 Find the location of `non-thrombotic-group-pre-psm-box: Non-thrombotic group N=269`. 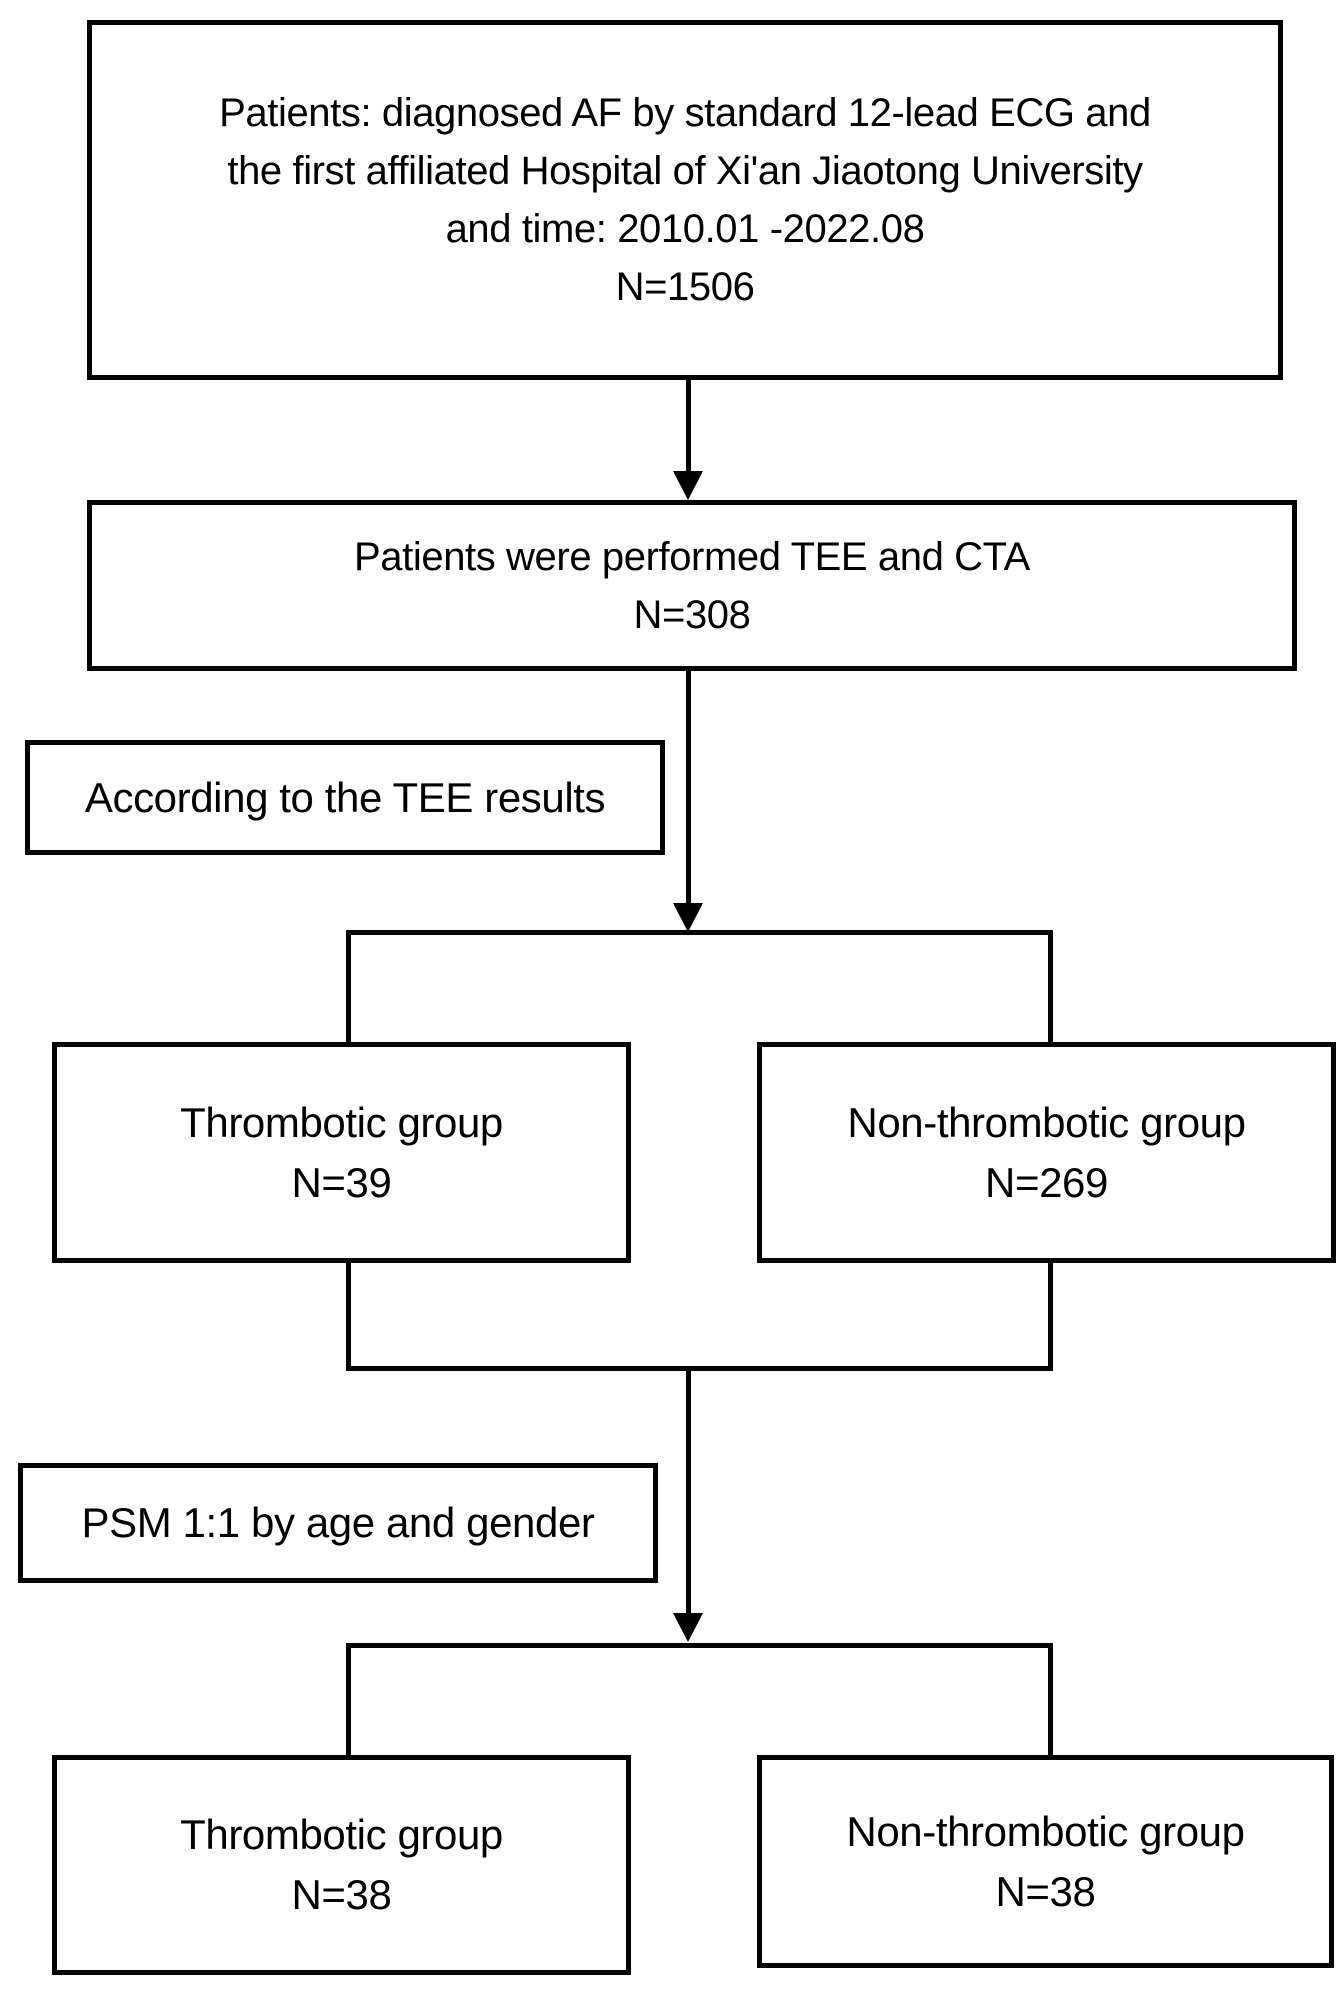

non-thrombotic-group-pre-psm-box: Non-thrombotic group N=269 is located at coordinates (1046, 1152).